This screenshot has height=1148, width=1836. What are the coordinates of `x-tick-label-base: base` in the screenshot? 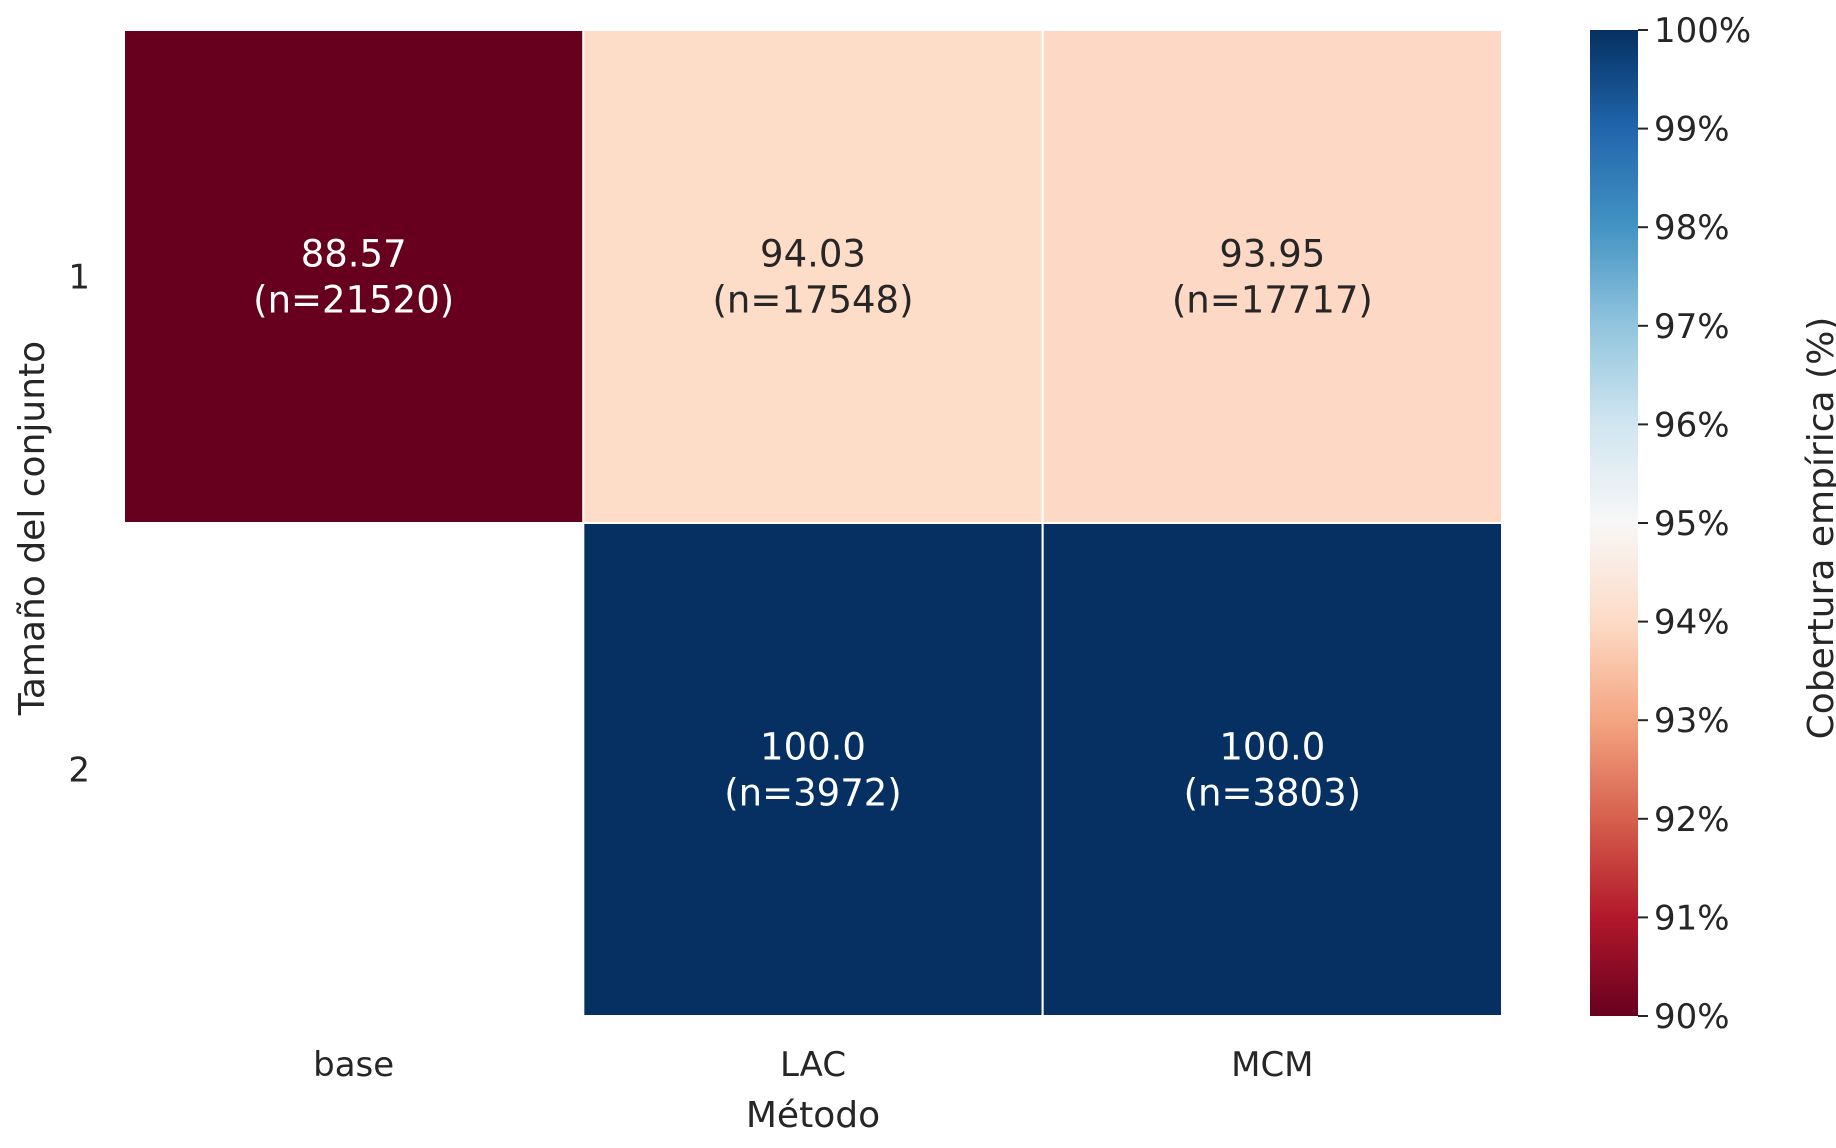 It's located at (353, 1065).